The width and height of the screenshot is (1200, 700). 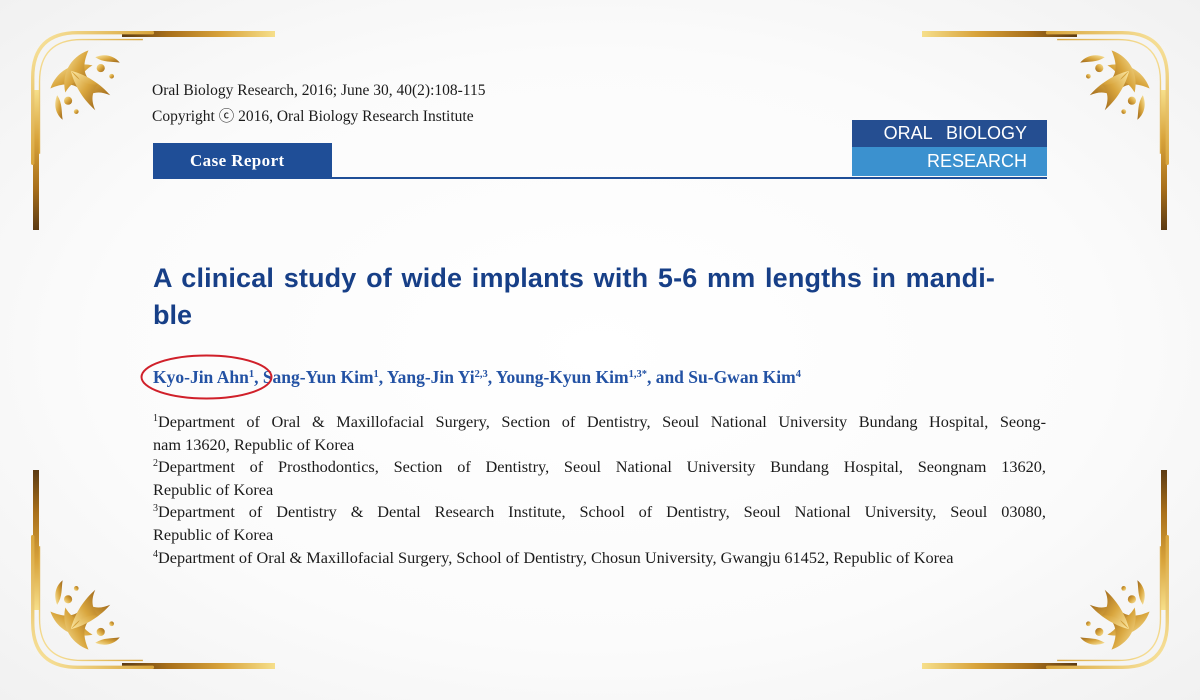 I want to click on author-name: Kyo-Jin Ahn, so click(x=201, y=377).